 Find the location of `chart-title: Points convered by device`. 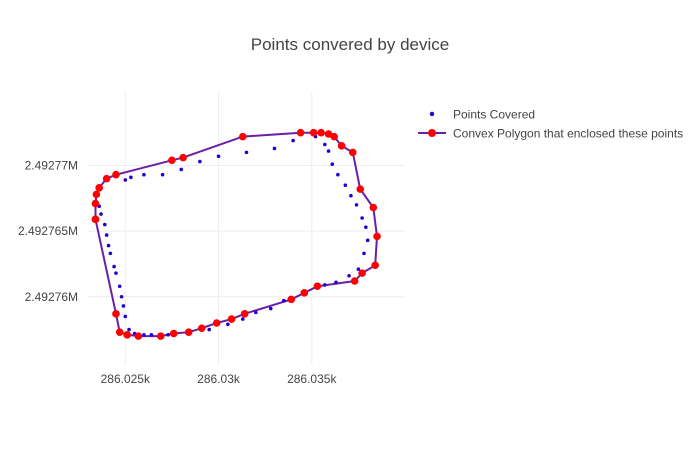

chart-title: Points convered by device is located at coordinates (350, 44).